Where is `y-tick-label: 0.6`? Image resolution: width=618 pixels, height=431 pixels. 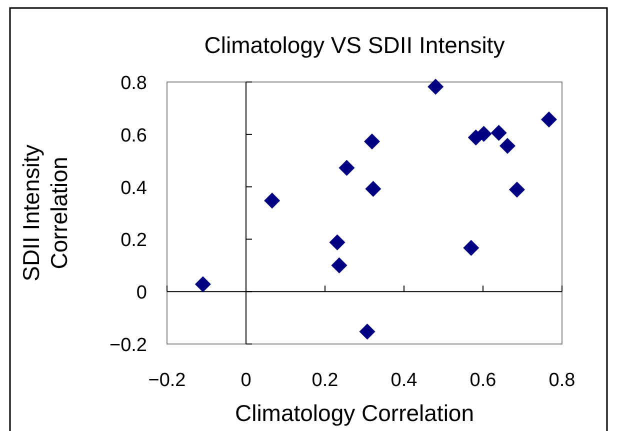
y-tick-label: 0.6 is located at coordinates (133, 135).